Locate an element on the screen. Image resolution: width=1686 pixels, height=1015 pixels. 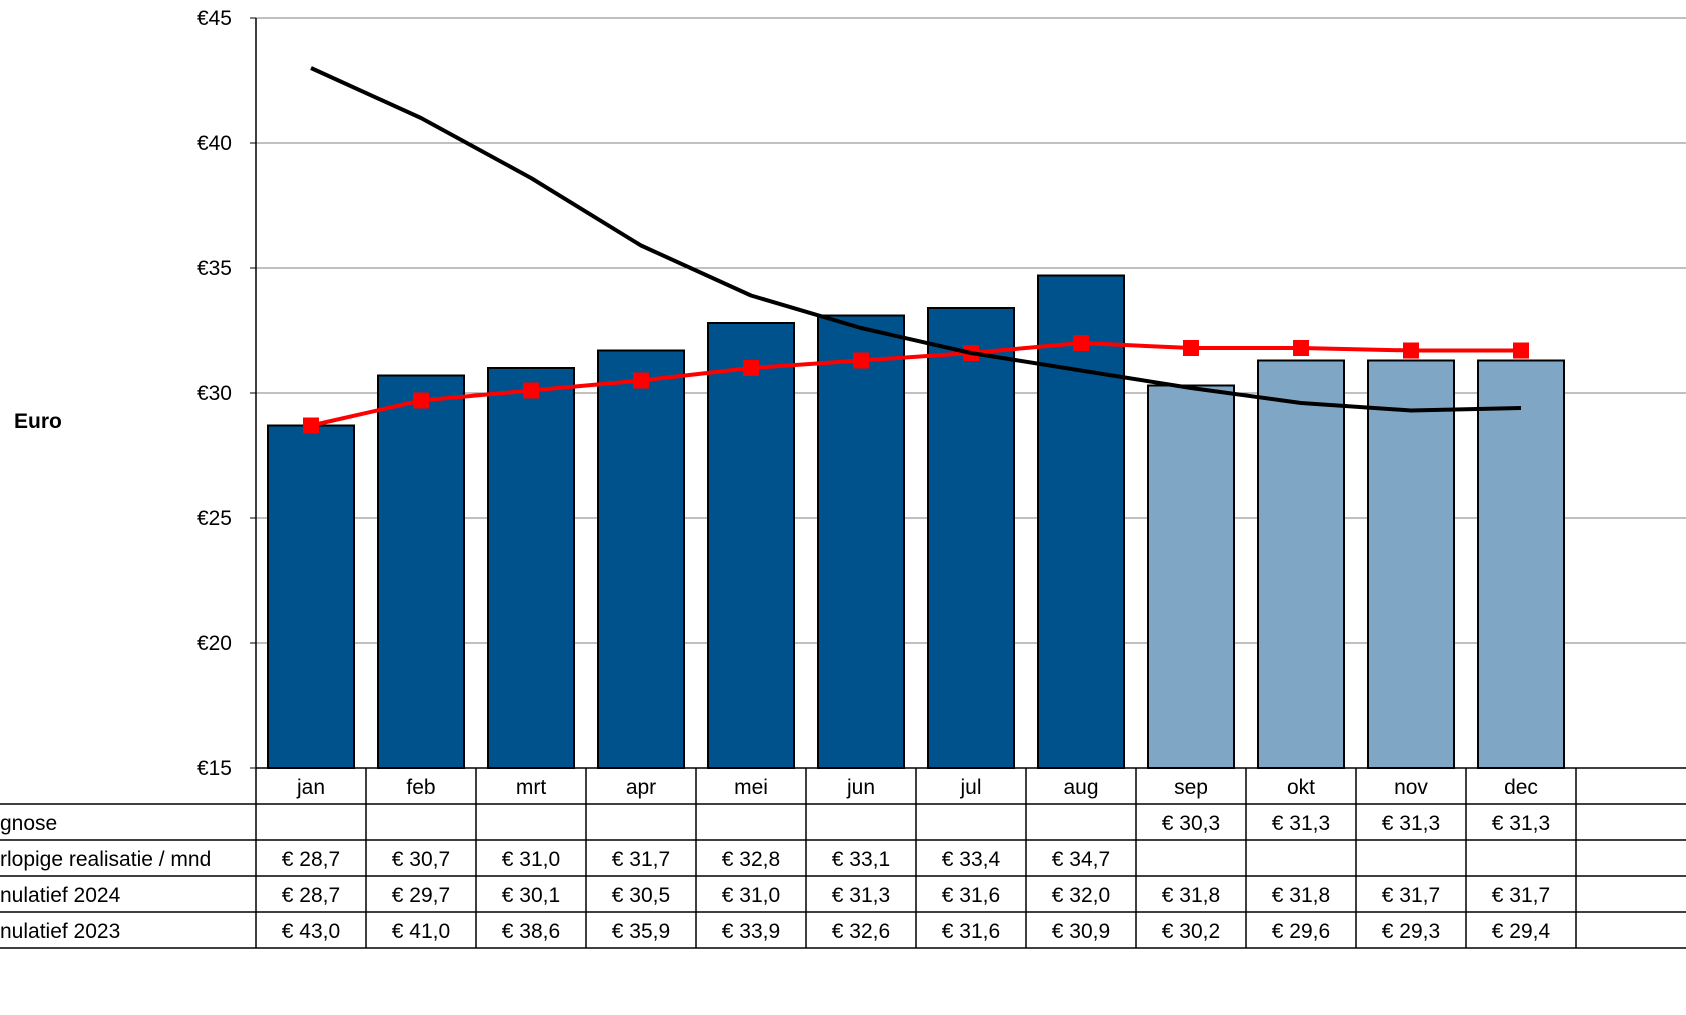
x-tick-label: mrt is located at coordinates (531, 787).